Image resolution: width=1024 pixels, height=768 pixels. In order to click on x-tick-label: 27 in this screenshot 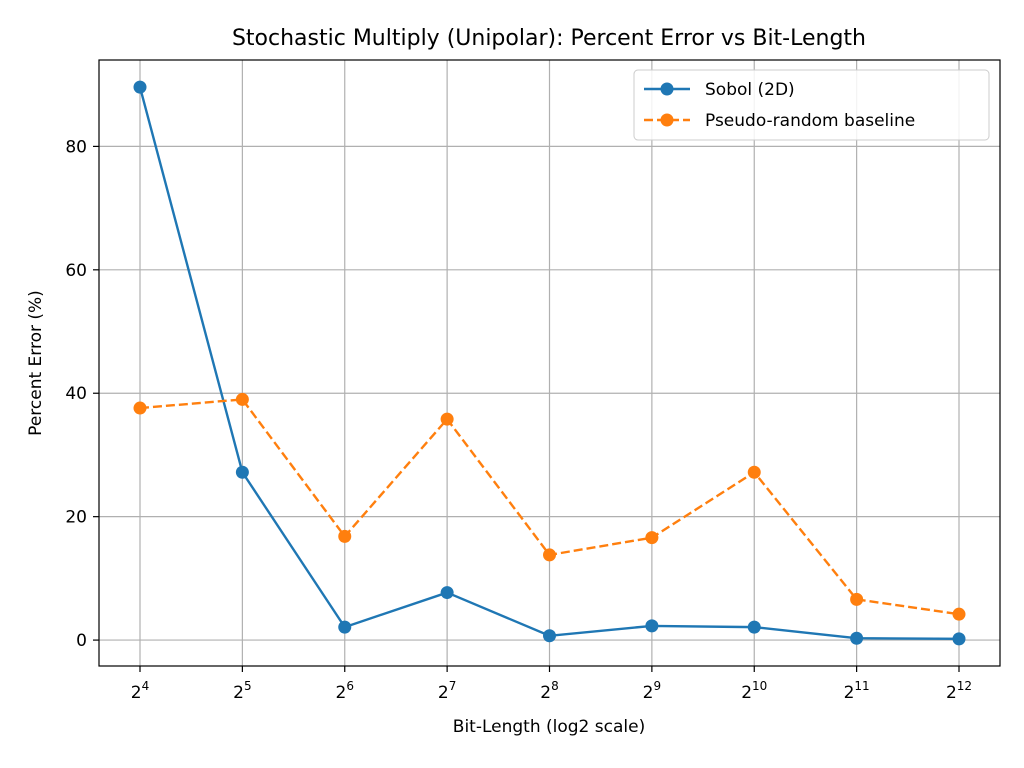, I will do `click(447, 691)`.